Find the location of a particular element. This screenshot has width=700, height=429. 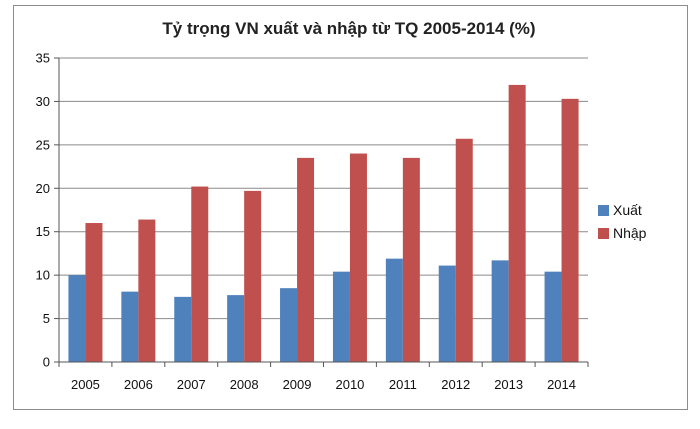

bar-nhap-2009 is located at coordinates (306, 259).